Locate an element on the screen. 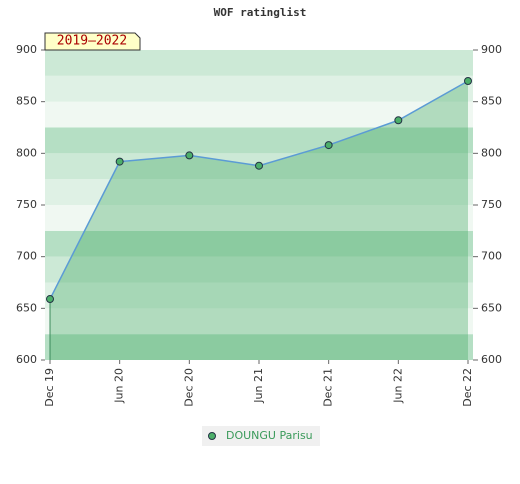 The image size is (520, 484). x-tick-label: Dec 20 is located at coordinates (188, 387).